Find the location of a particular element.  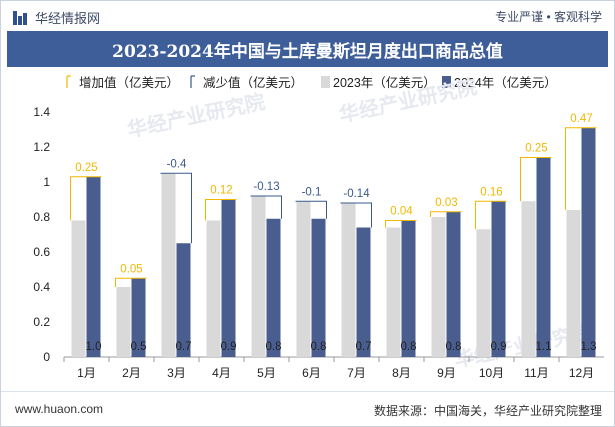

change-label: 0.05 is located at coordinates (131, 269).